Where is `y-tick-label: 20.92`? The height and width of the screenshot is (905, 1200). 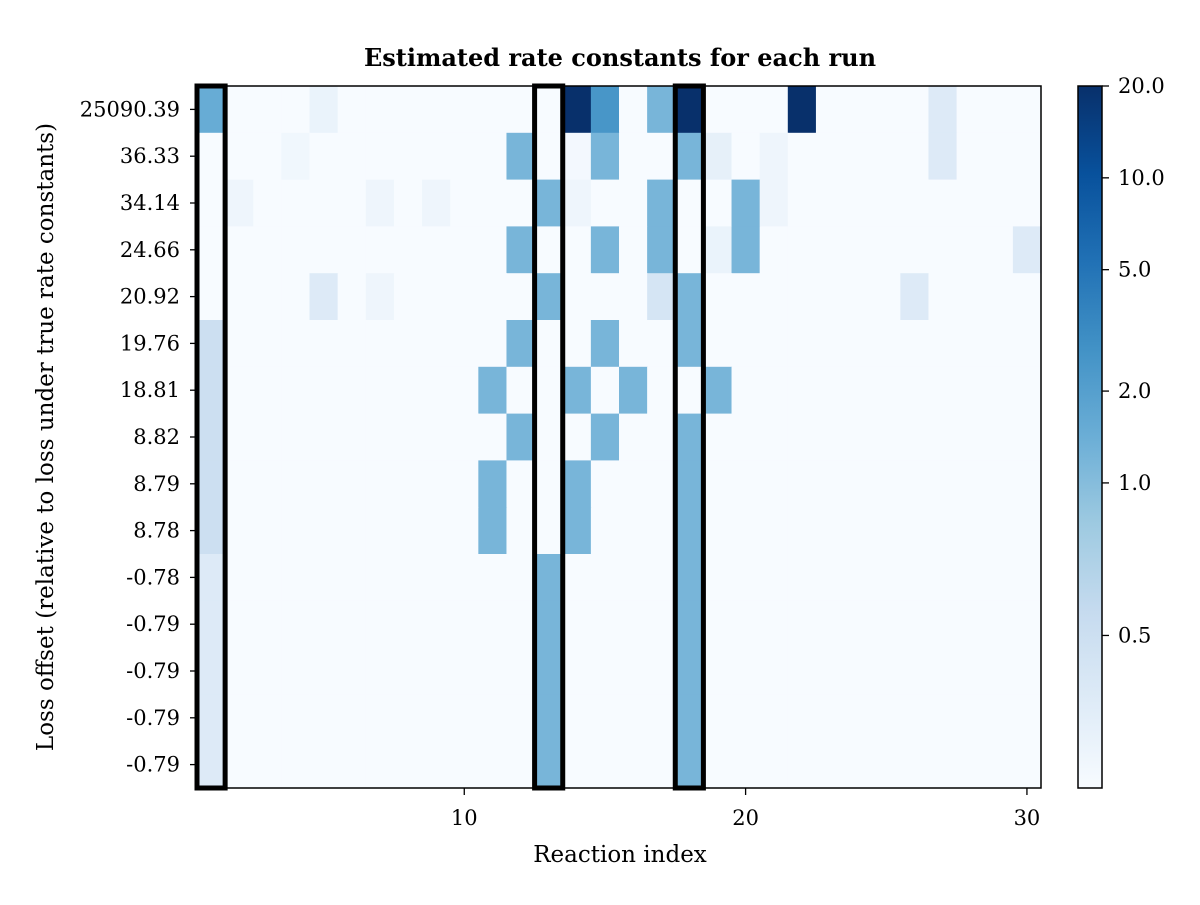
y-tick-label: 20.92 is located at coordinates (150, 297).